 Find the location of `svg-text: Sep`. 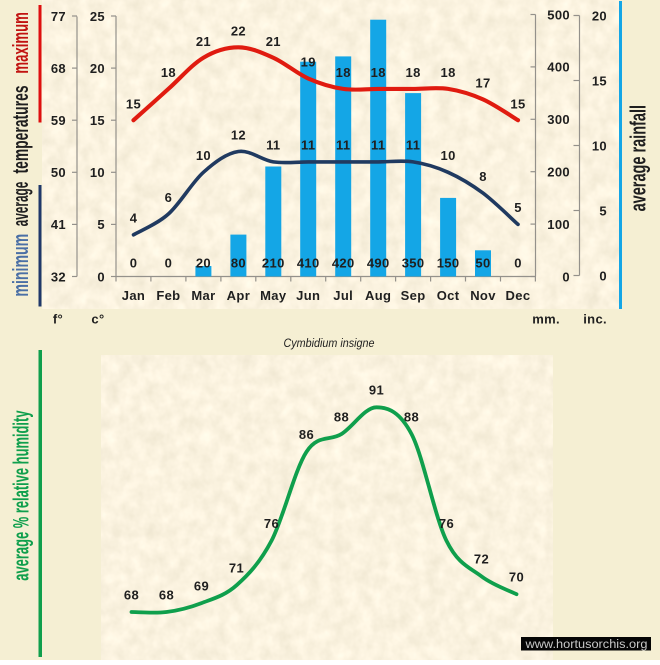

svg-text: Sep is located at coordinates (413, 295).